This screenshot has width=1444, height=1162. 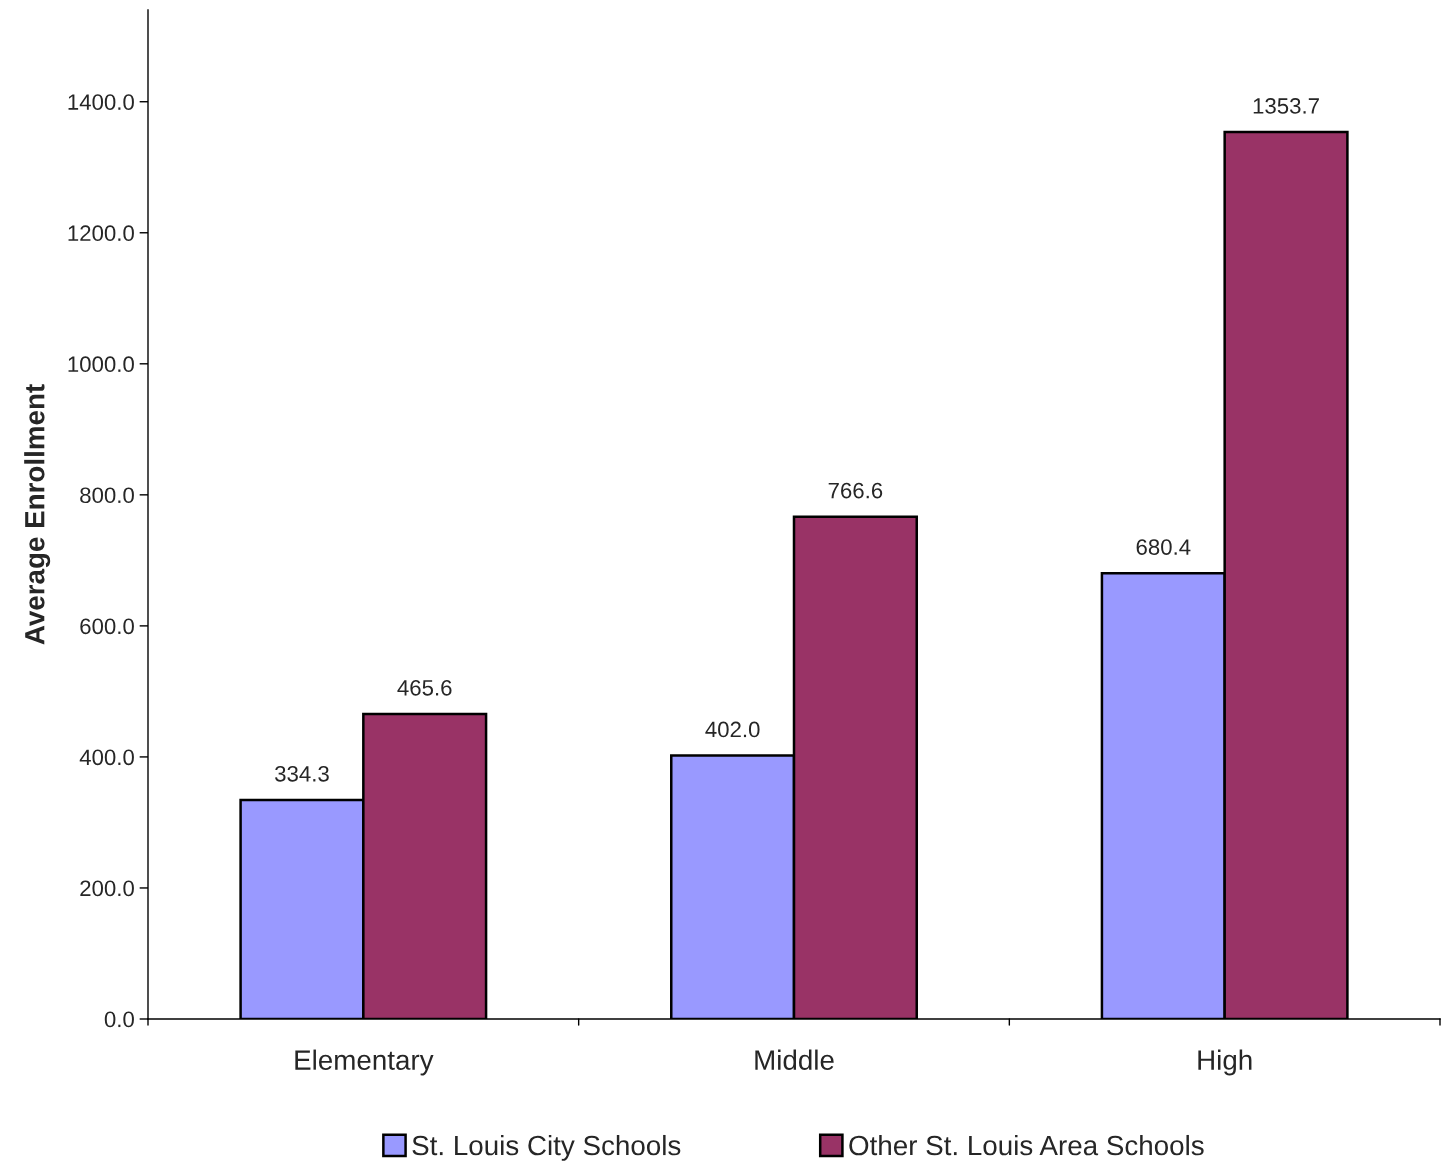 I want to click on text: 766.6, so click(x=855, y=490).